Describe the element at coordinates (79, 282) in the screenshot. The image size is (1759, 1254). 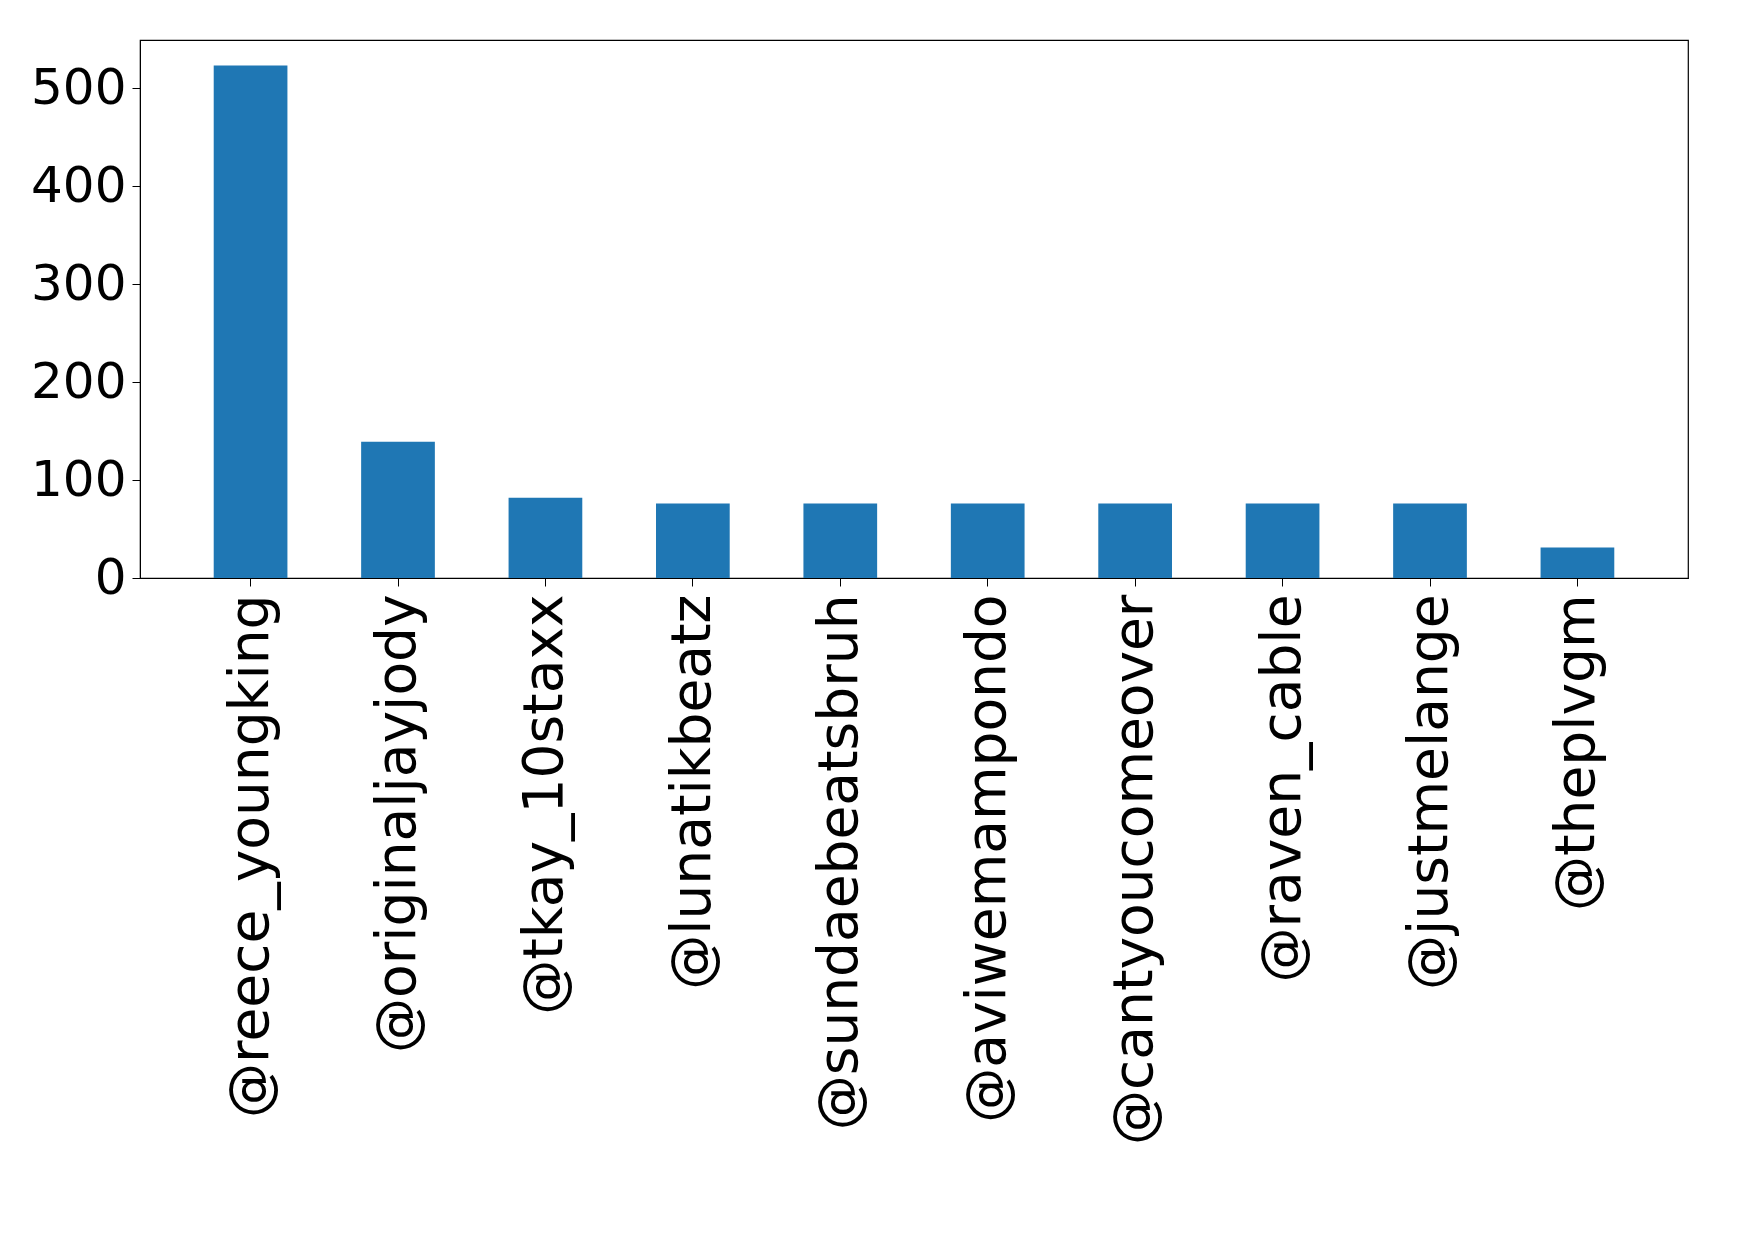
I see `y-tick-label: 300` at that location.